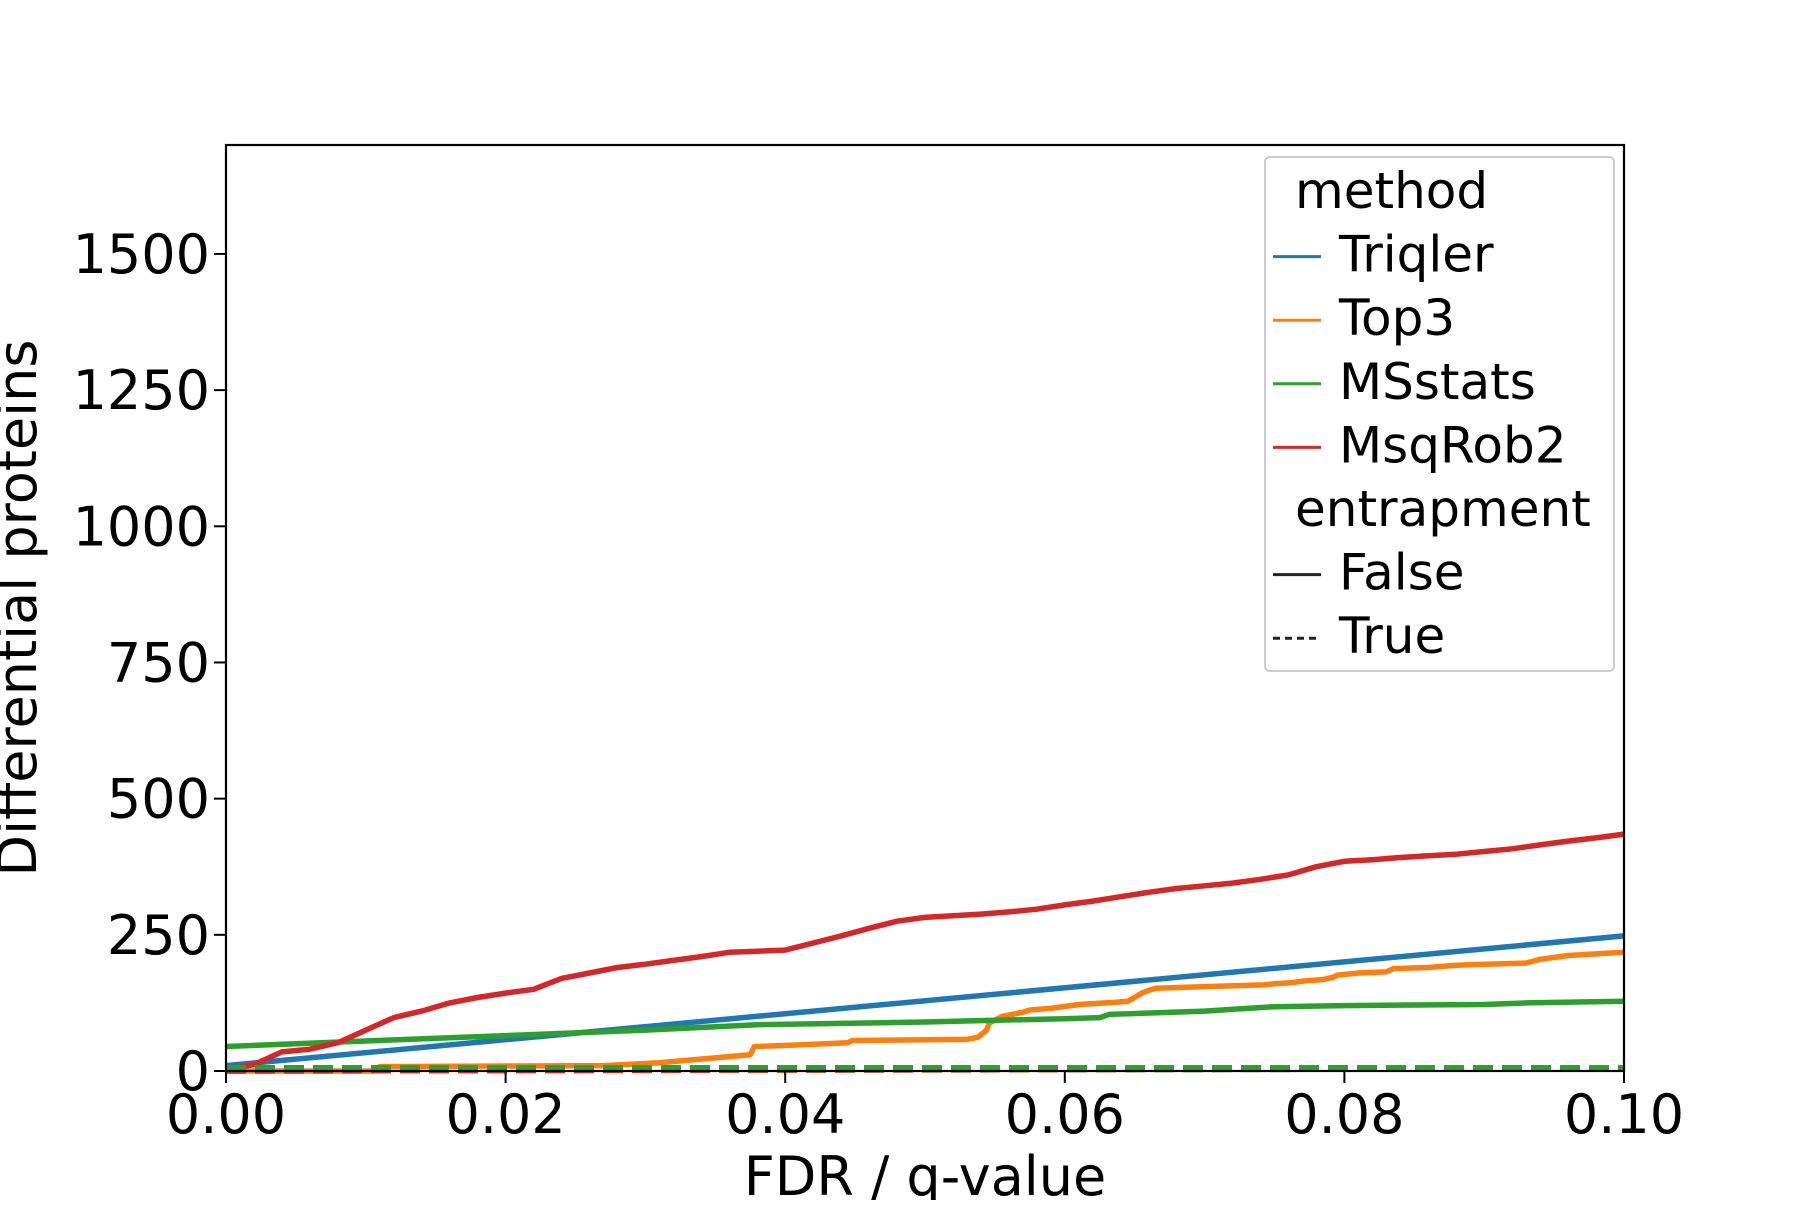  Describe the element at coordinates (1437, 382) in the screenshot. I see `legend-label-msstats: MSstats` at that location.